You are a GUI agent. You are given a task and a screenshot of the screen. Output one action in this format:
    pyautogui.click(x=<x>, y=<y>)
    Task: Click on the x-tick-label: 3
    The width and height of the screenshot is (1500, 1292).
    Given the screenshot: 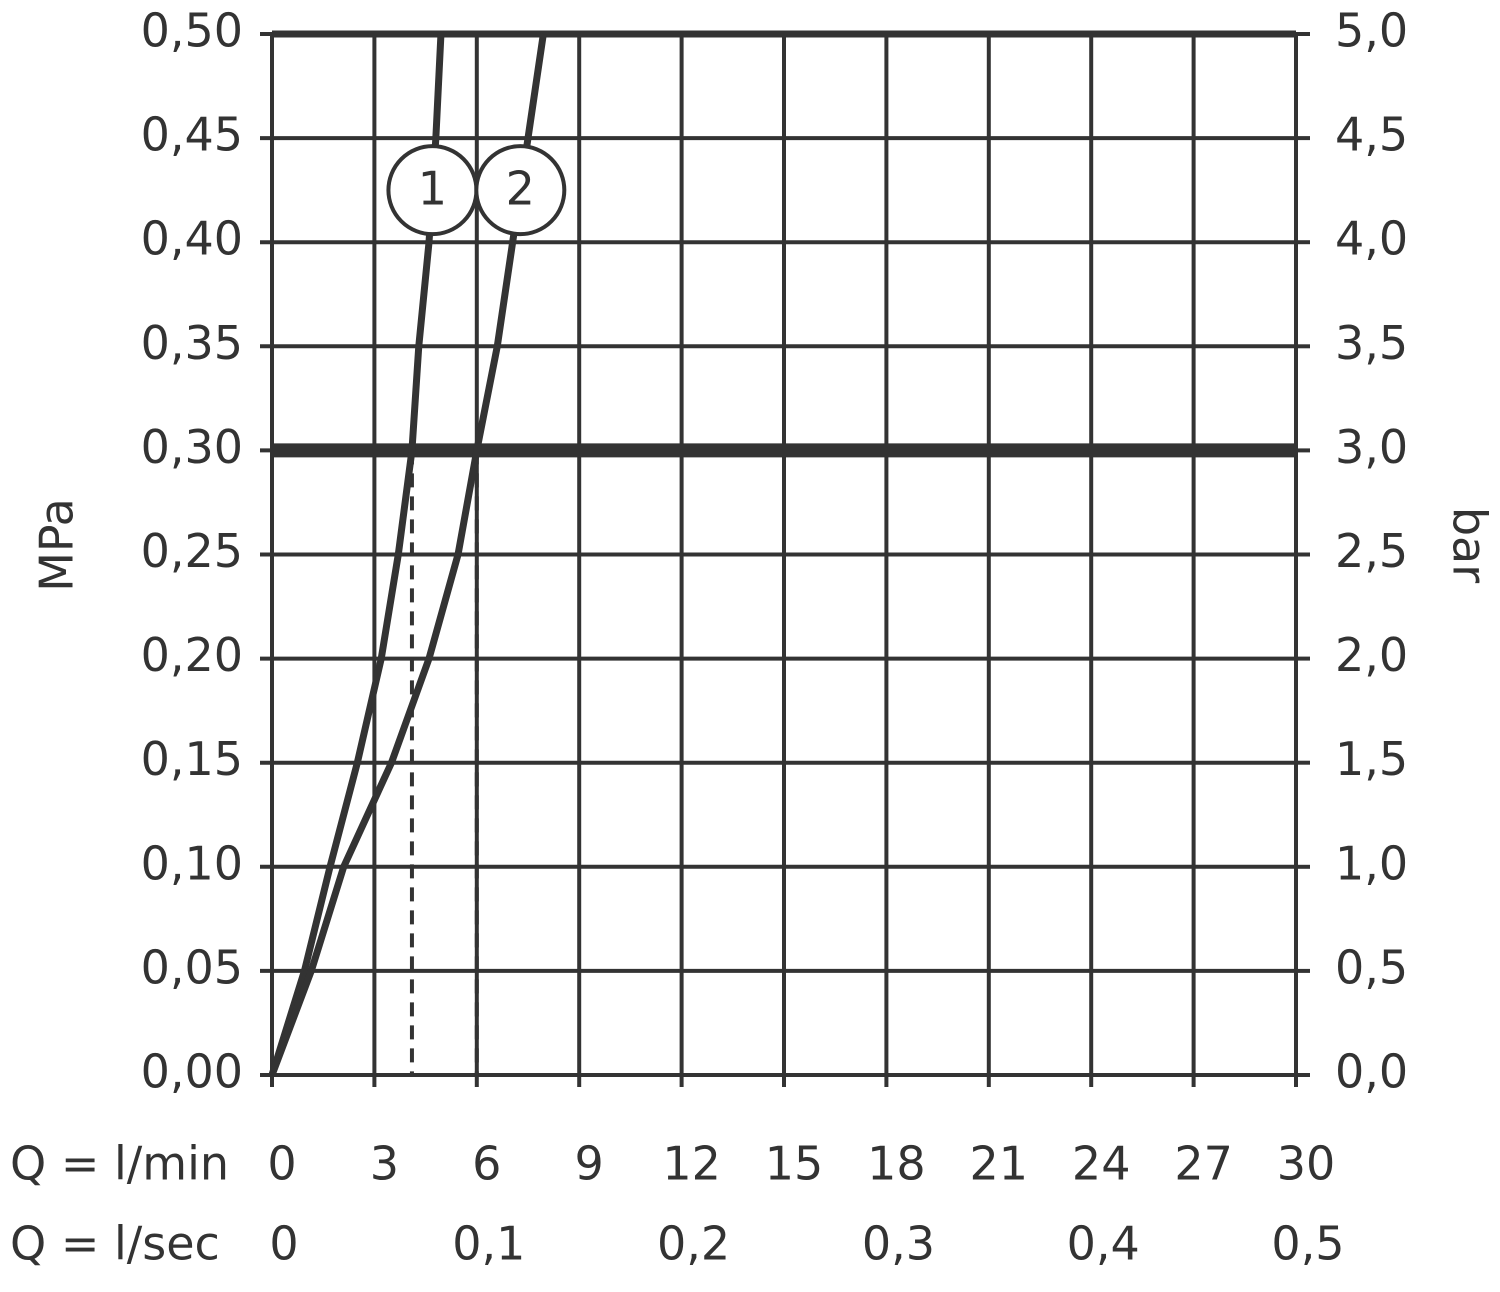 What is the action you would take?
    pyautogui.click(x=384, y=1164)
    